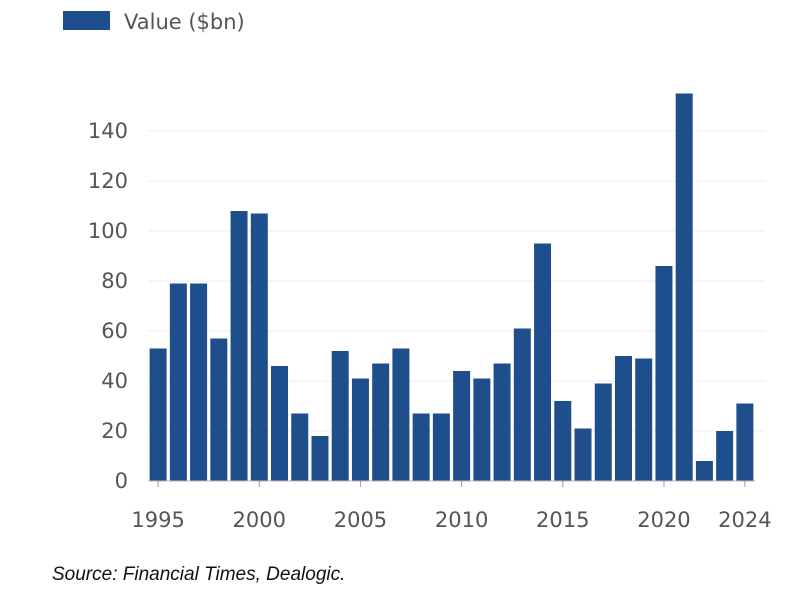 The height and width of the screenshot is (602, 796). What do you see at coordinates (178, 382) in the screenshot?
I see `bar-1996` at bounding box center [178, 382].